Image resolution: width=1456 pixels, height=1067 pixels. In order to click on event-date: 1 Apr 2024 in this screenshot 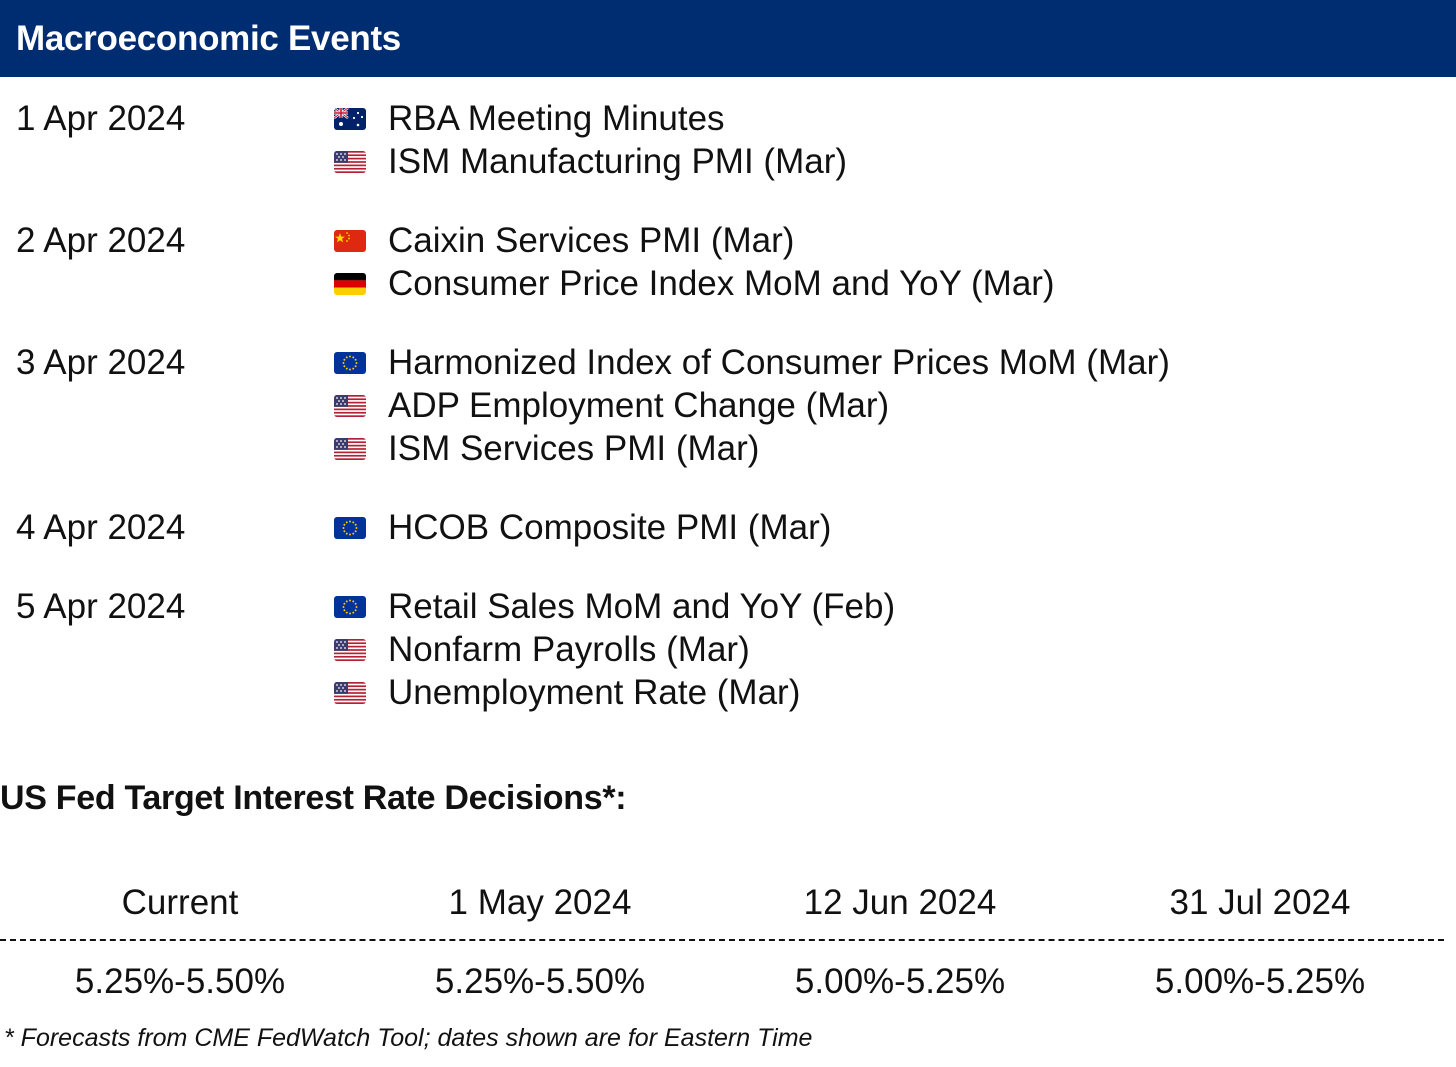, I will do `click(101, 118)`.